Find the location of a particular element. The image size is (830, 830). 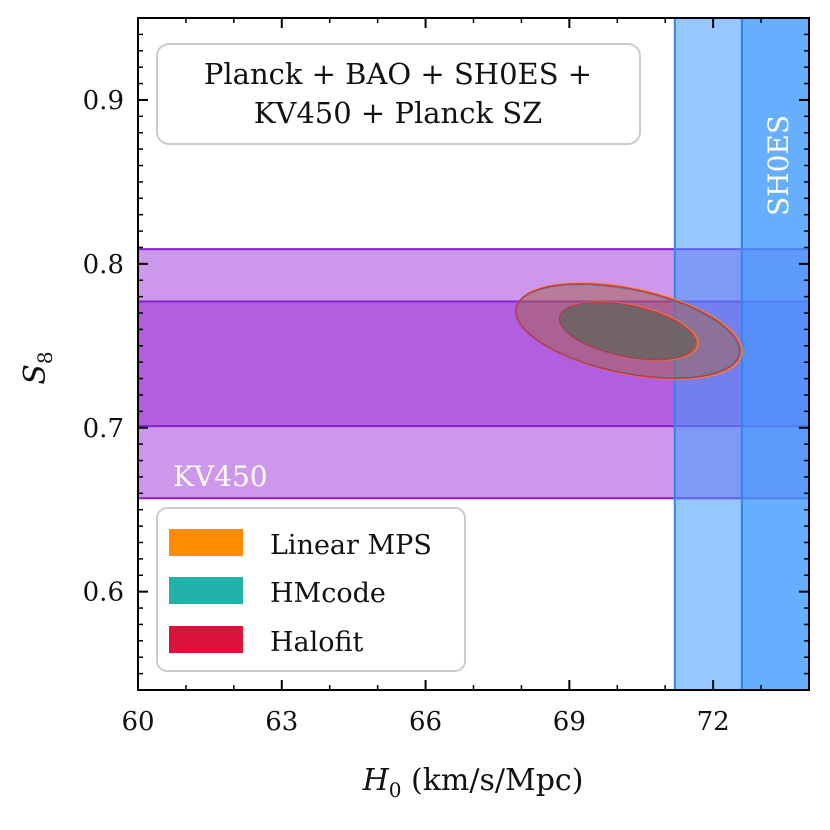

y-tick-label: 0.8 is located at coordinates (103, 265).